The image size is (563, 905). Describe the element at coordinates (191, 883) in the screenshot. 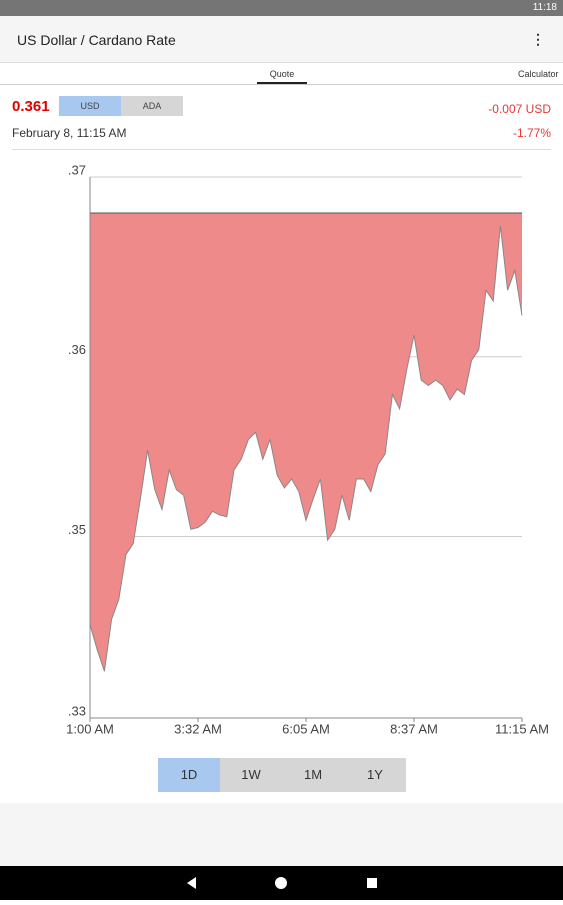

I see `back-button` at that location.